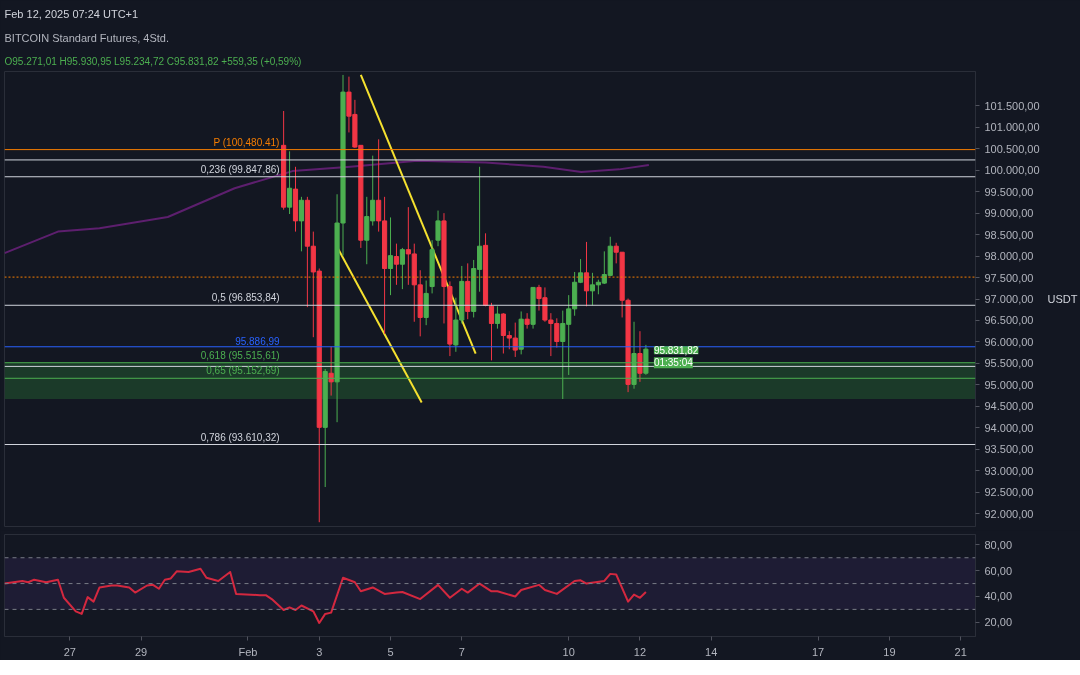 The height and width of the screenshot is (675, 1080). Describe the element at coordinates (568, 651) in the screenshot. I see `x-tick-label: 10` at that location.